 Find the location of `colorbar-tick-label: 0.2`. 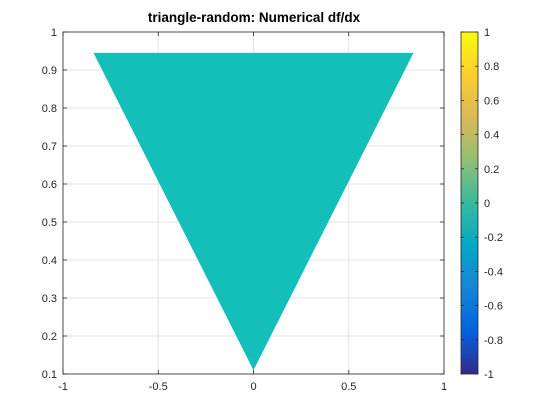

colorbar-tick-label: 0.2 is located at coordinates (491, 170).